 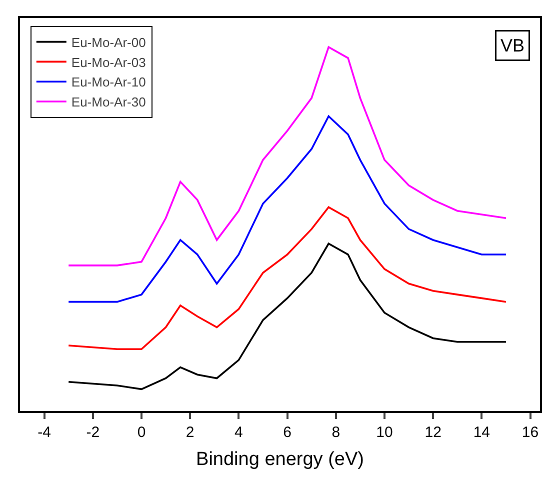 I want to click on x-tick-label: 2, so click(x=190, y=432).